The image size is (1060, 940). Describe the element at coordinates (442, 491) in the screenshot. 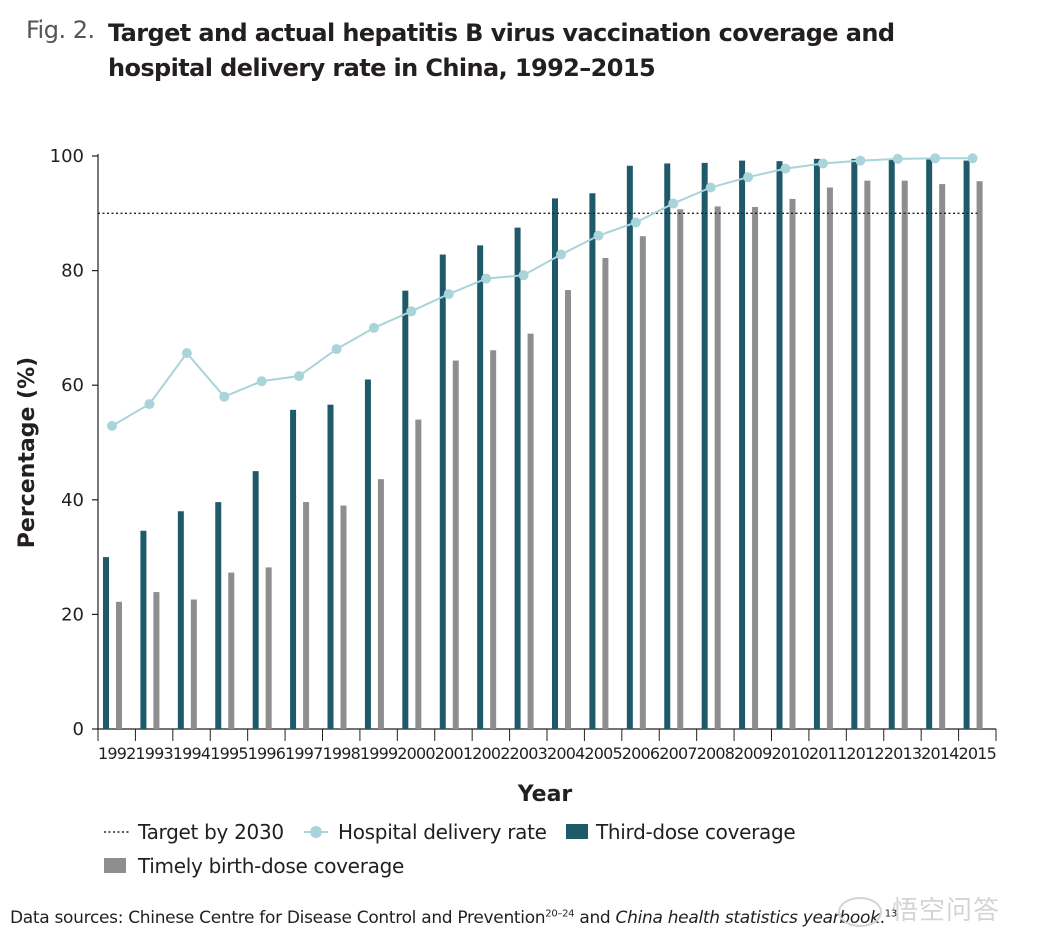

I see `bar-third-dose-2001` at that location.